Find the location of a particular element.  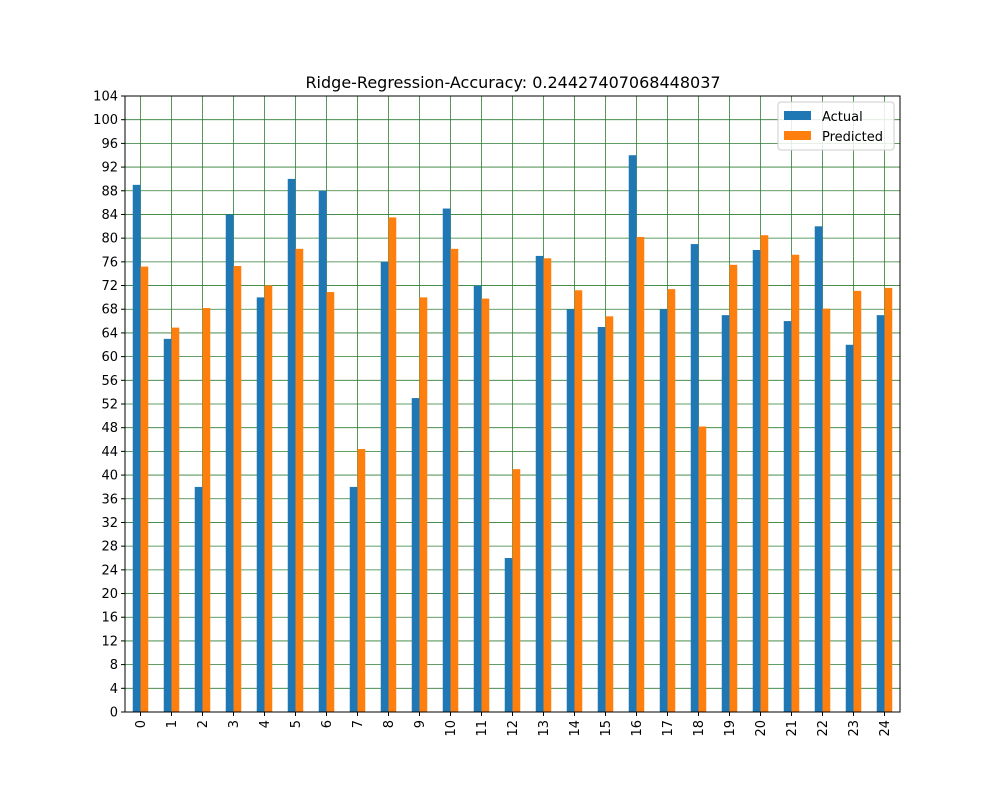

y-tick-label: 80 is located at coordinates (109, 239).